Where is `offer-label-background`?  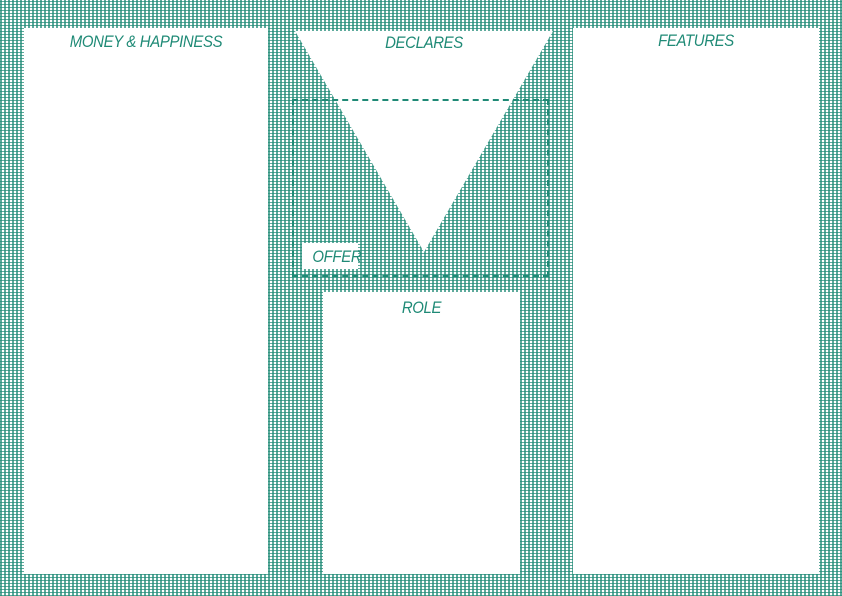 offer-label-background is located at coordinates (330, 256).